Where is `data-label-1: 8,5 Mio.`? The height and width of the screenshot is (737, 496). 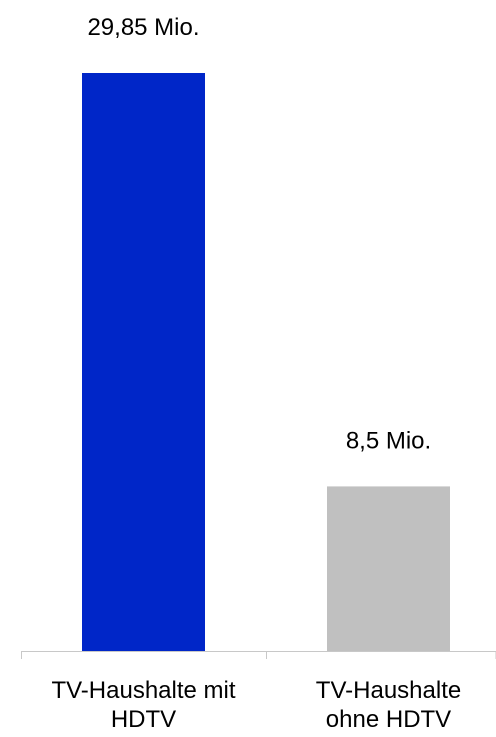
data-label-1: 8,5 Mio. is located at coordinates (388, 440).